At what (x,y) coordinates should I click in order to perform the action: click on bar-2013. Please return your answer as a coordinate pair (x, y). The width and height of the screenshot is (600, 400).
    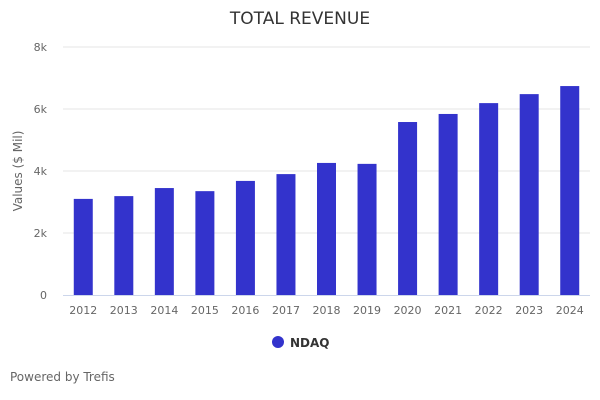
    Looking at the image, I should click on (124, 245).